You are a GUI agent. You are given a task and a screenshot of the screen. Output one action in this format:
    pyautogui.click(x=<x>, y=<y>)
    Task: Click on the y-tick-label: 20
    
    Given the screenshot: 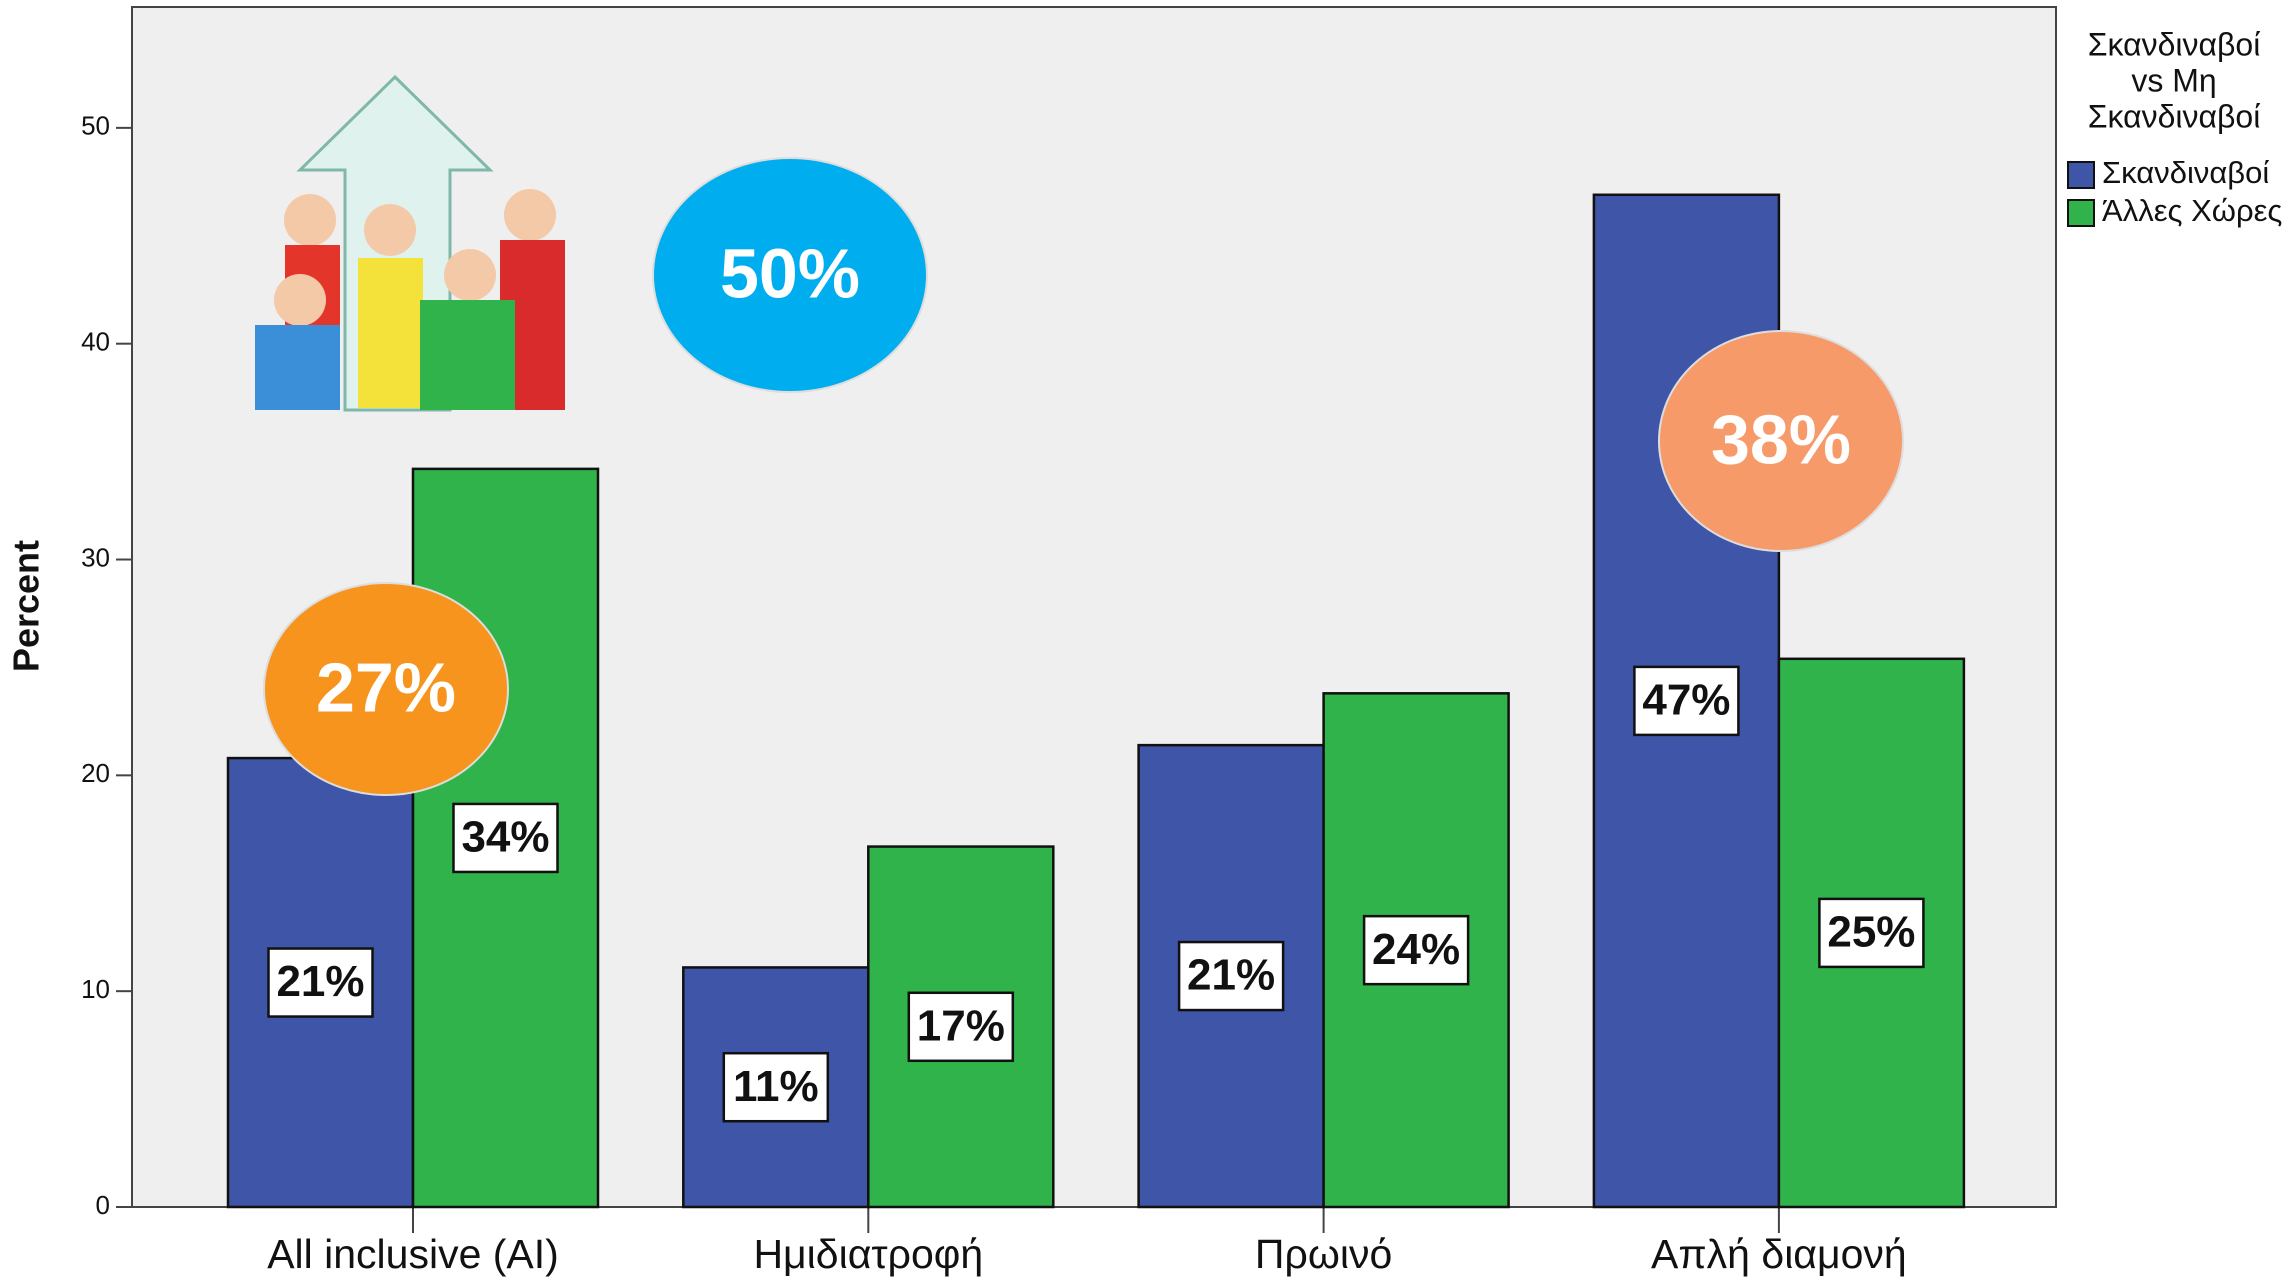 What is the action you would take?
    pyautogui.click(x=95, y=773)
    